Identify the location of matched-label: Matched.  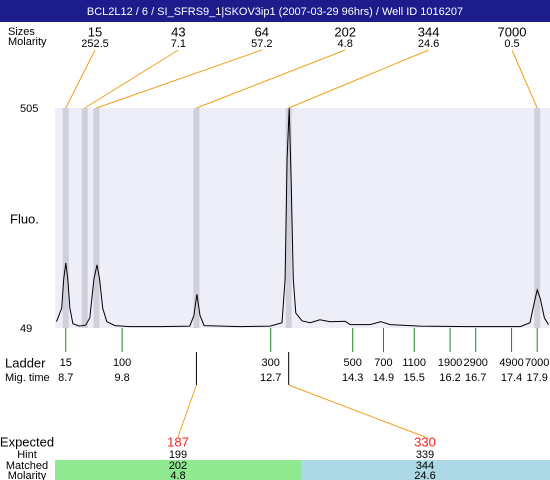
(27, 466).